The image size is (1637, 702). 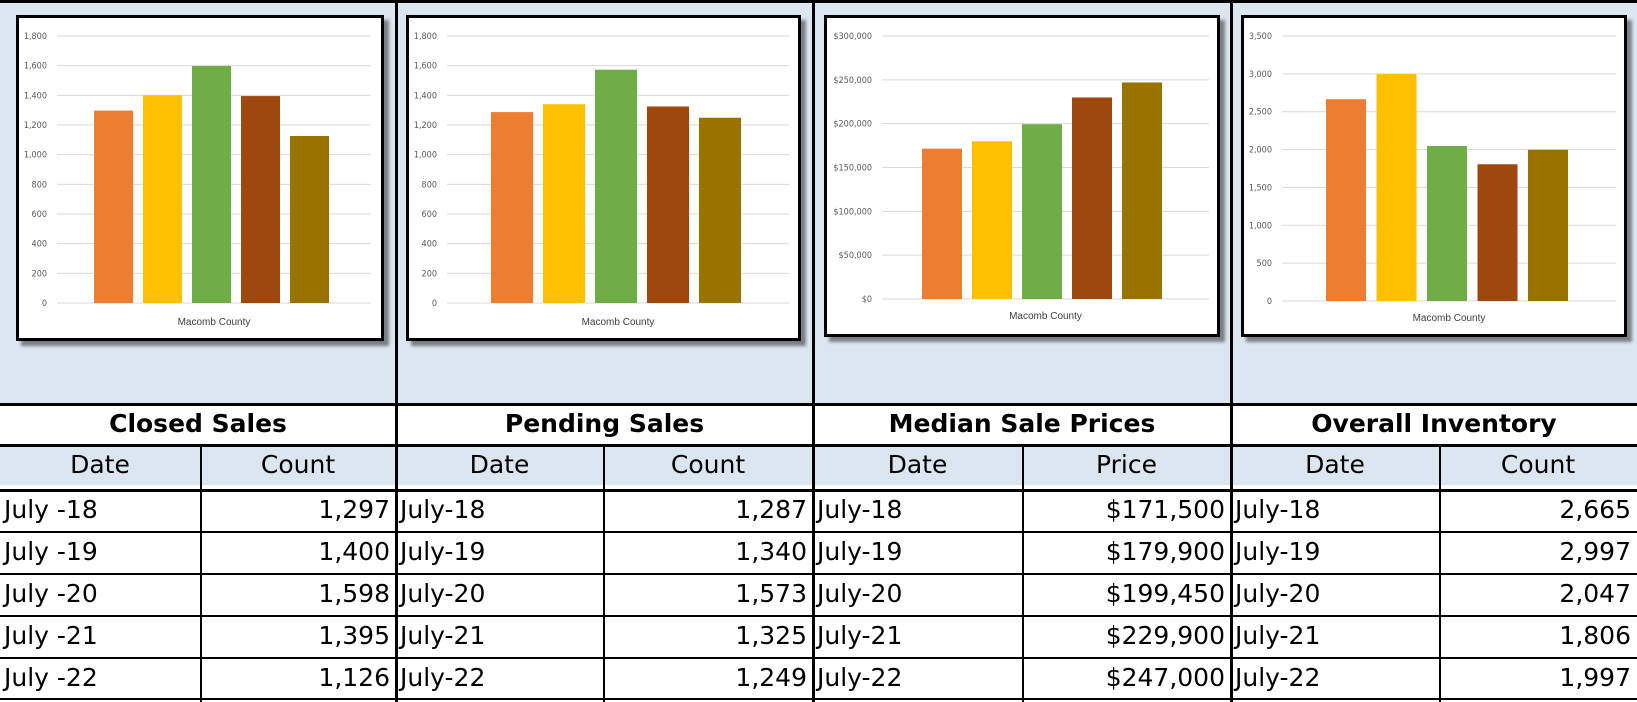 I want to click on table-cell-date: July -22, so click(x=51, y=677).